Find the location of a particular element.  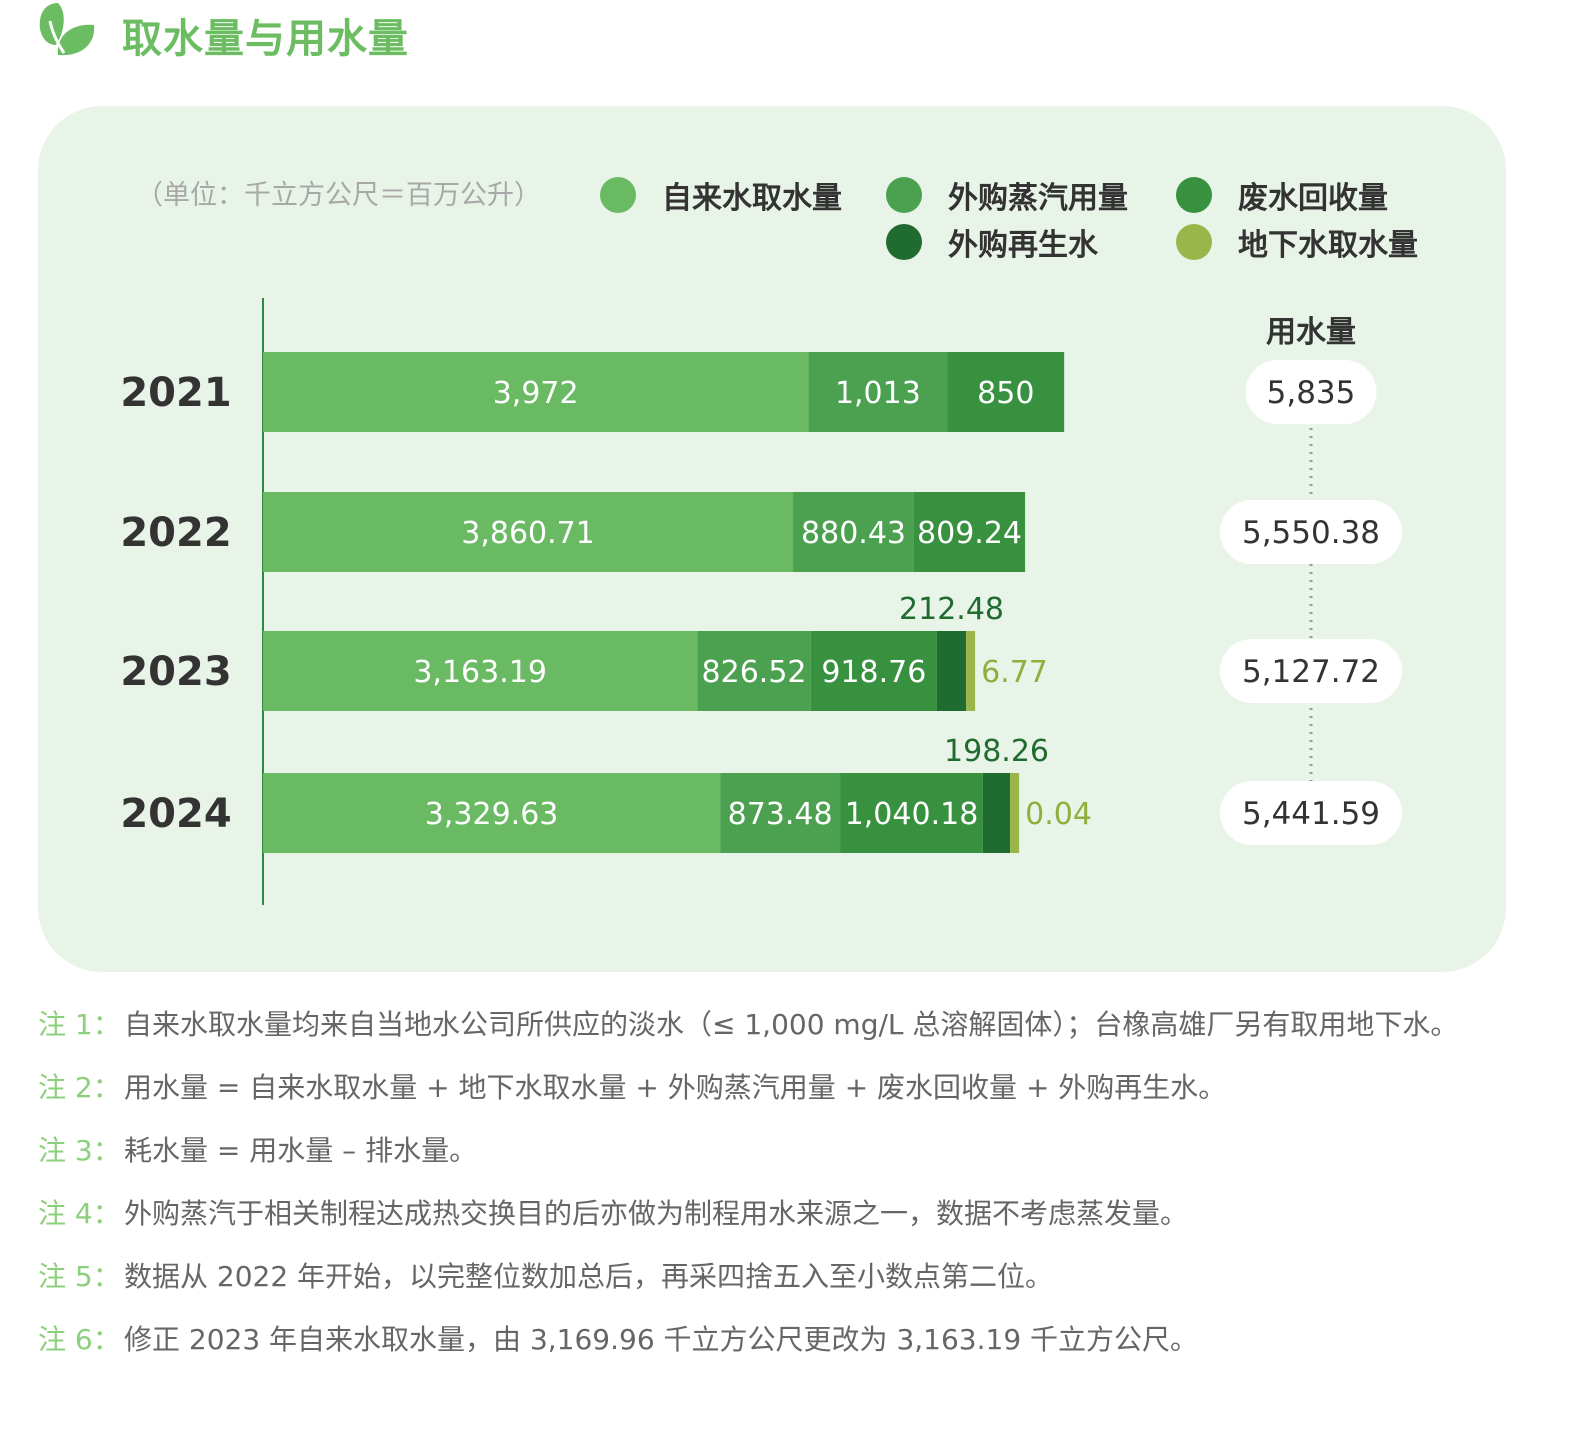

legend-item-tap-water: 自来水取水量 is located at coordinates (721, 195).